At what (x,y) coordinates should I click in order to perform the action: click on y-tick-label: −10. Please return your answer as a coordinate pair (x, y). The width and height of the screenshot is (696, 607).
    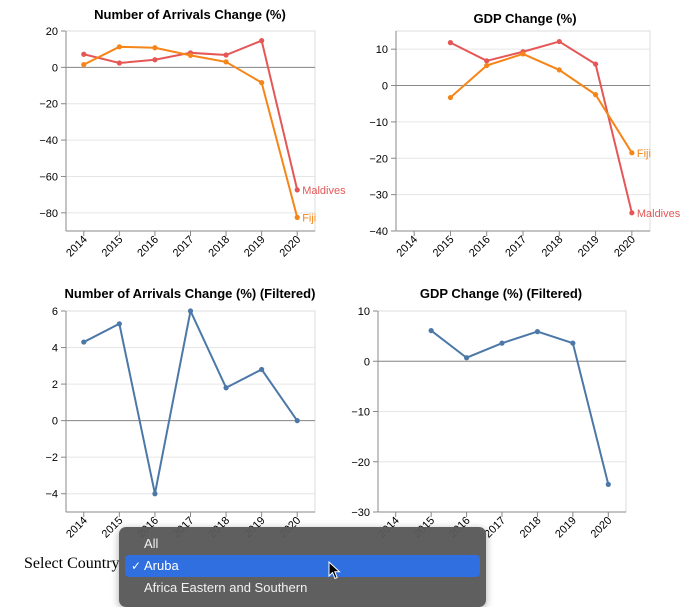
    Looking at the image, I should click on (360, 413).